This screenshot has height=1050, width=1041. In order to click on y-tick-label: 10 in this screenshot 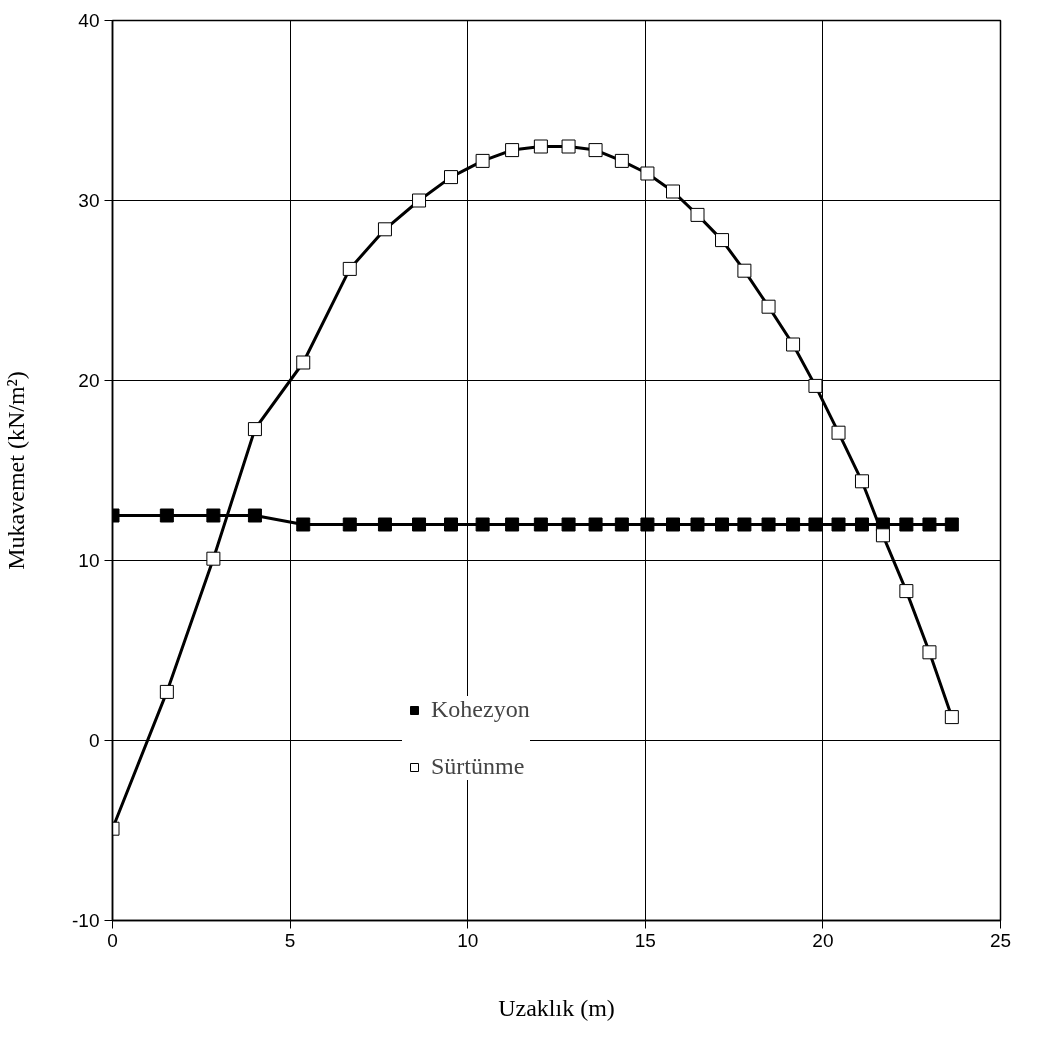, I will do `click(89, 560)`.